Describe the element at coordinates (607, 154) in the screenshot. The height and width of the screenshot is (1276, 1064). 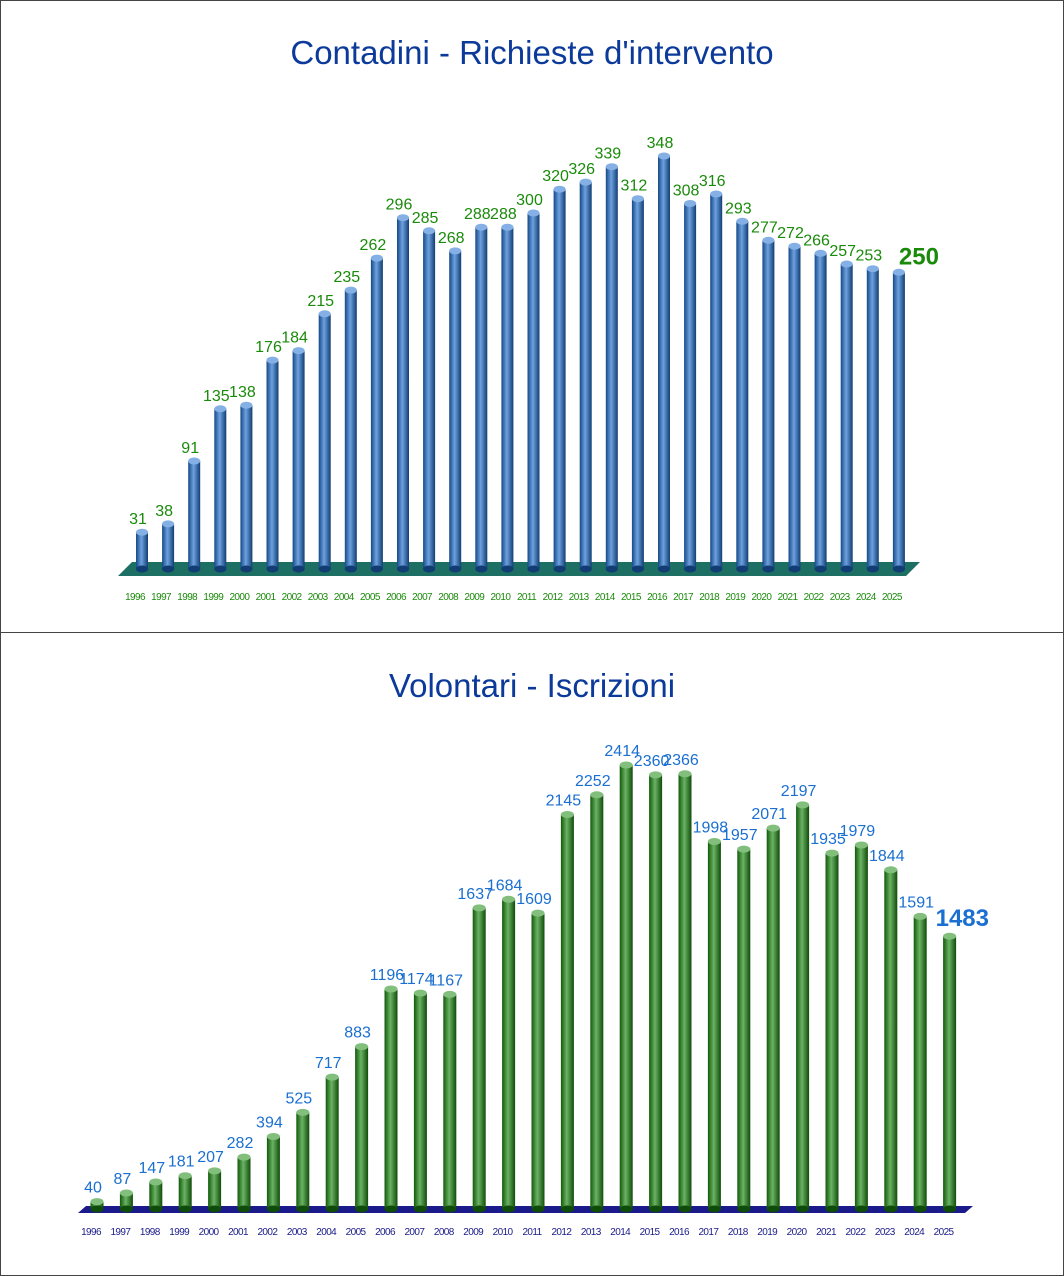
I see `data-label: 339` at that location.